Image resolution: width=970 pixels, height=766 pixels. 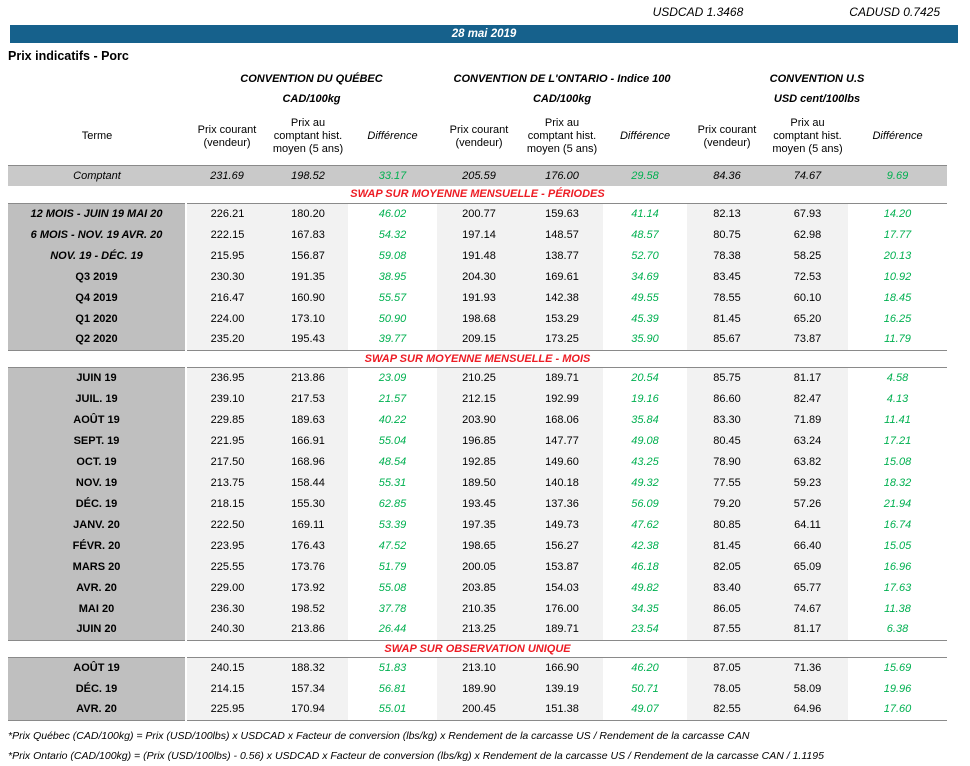 I want to click on difference-cell: 47.52, so click(x=392, y=545).